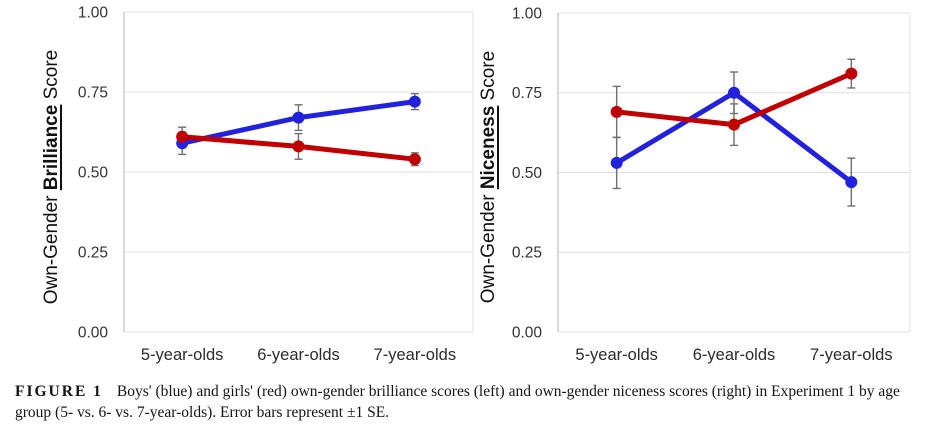 This screenshot has height=439, width=940. I want to click on y-axis-title-emphasis: Brilliance, so click(51, 147).